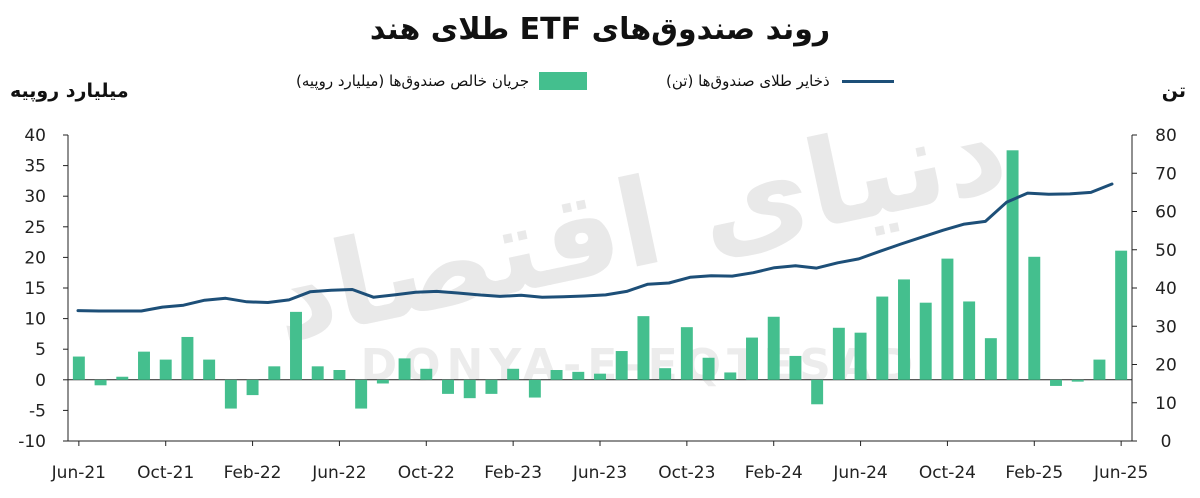  Describe the element at coordinates (37, 411) in the screenshot. I see `left-tick-label: -5` at that location.